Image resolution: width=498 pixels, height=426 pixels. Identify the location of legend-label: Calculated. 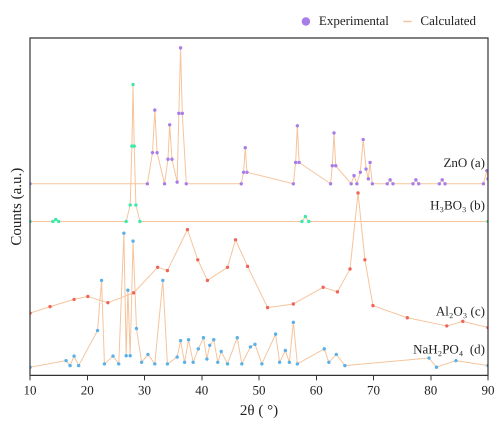
(448, 20).